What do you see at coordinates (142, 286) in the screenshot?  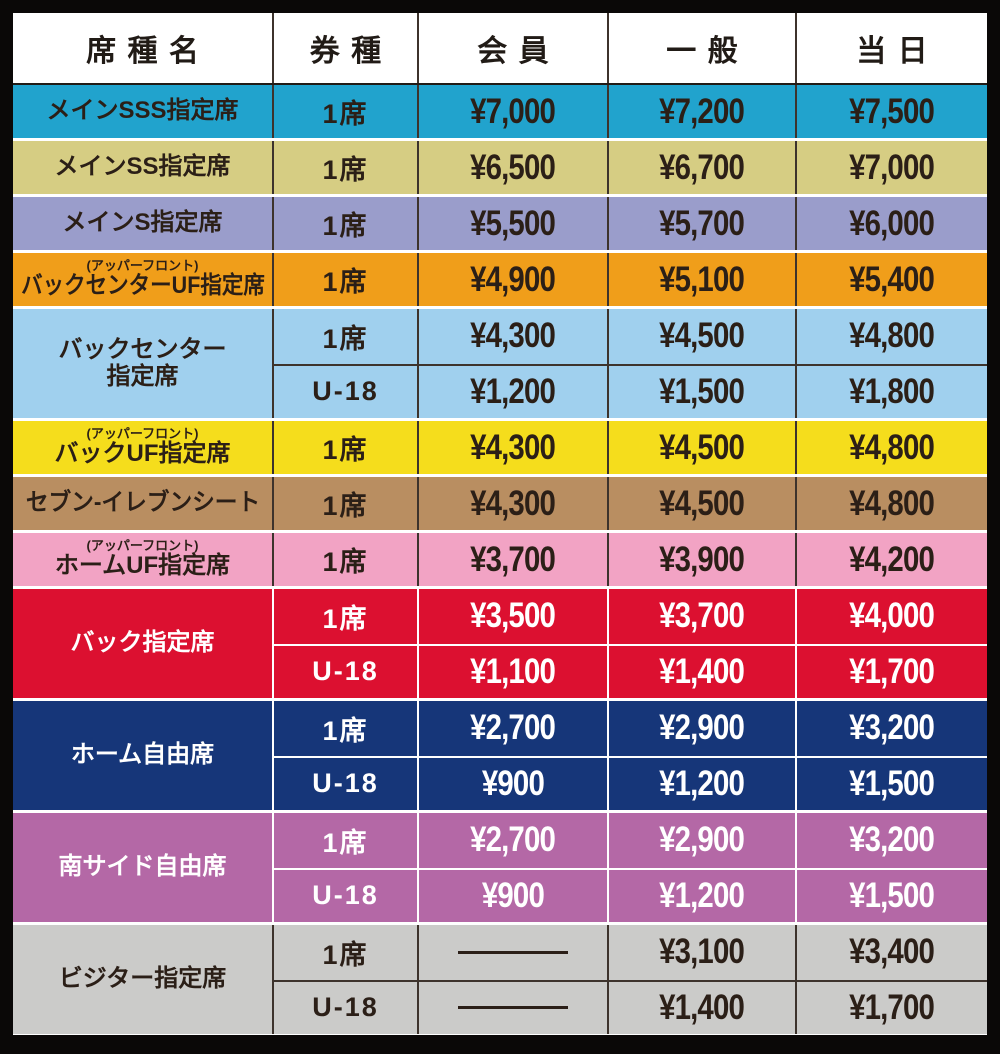 I see `seat-name-label: バックセンターUF指定席` at bounding box center [142, 286].